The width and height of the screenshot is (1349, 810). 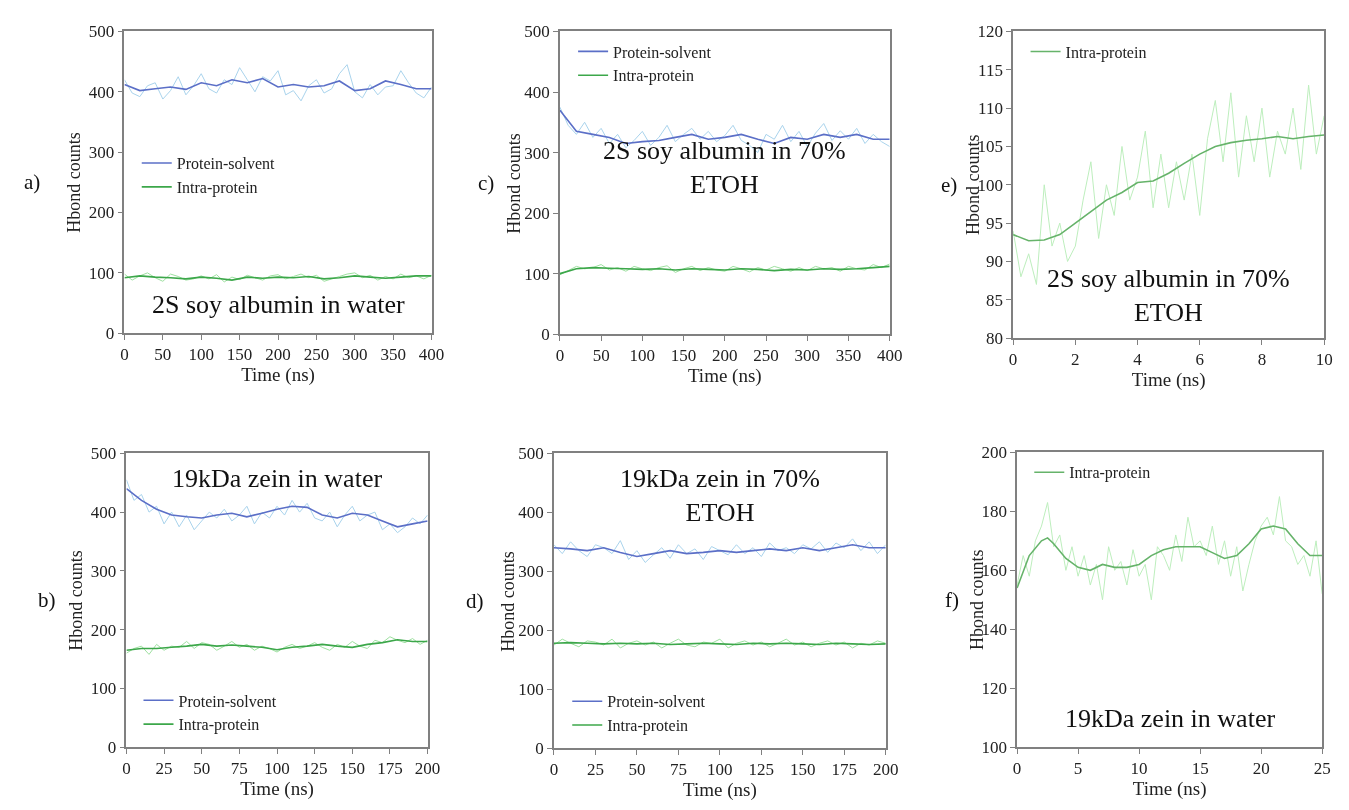 I want to click on annotation: 2S soy albumin in water, so click(x=279, y=304).